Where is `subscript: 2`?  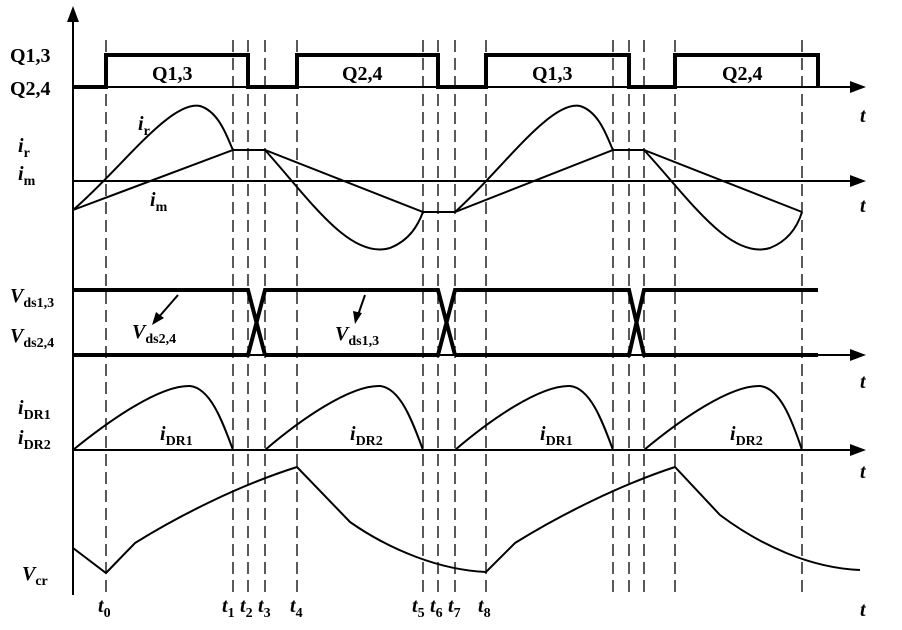 subscript: 2 is located at coordinates (249, 613).